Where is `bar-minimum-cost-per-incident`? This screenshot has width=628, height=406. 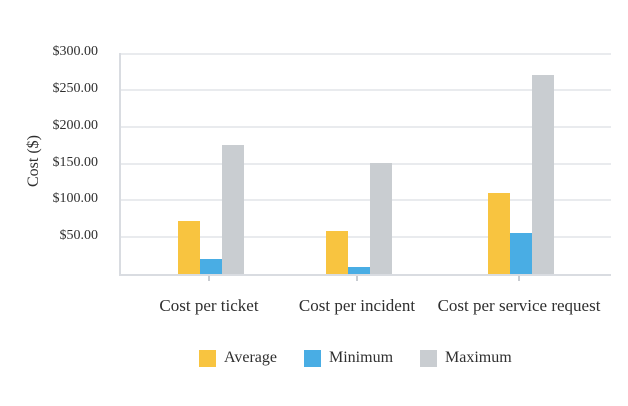 bar-minimum-cost-per-incident is located at coordinates (359, 270).